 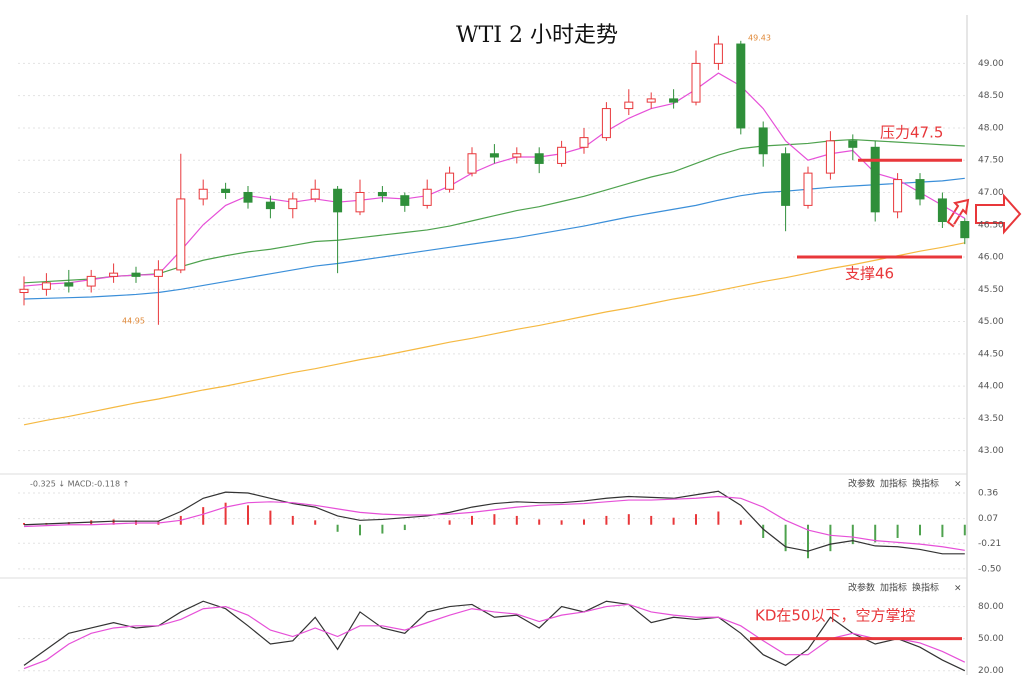 I want to click on y-tick-label: 46.00, so click(x=991, y=258).